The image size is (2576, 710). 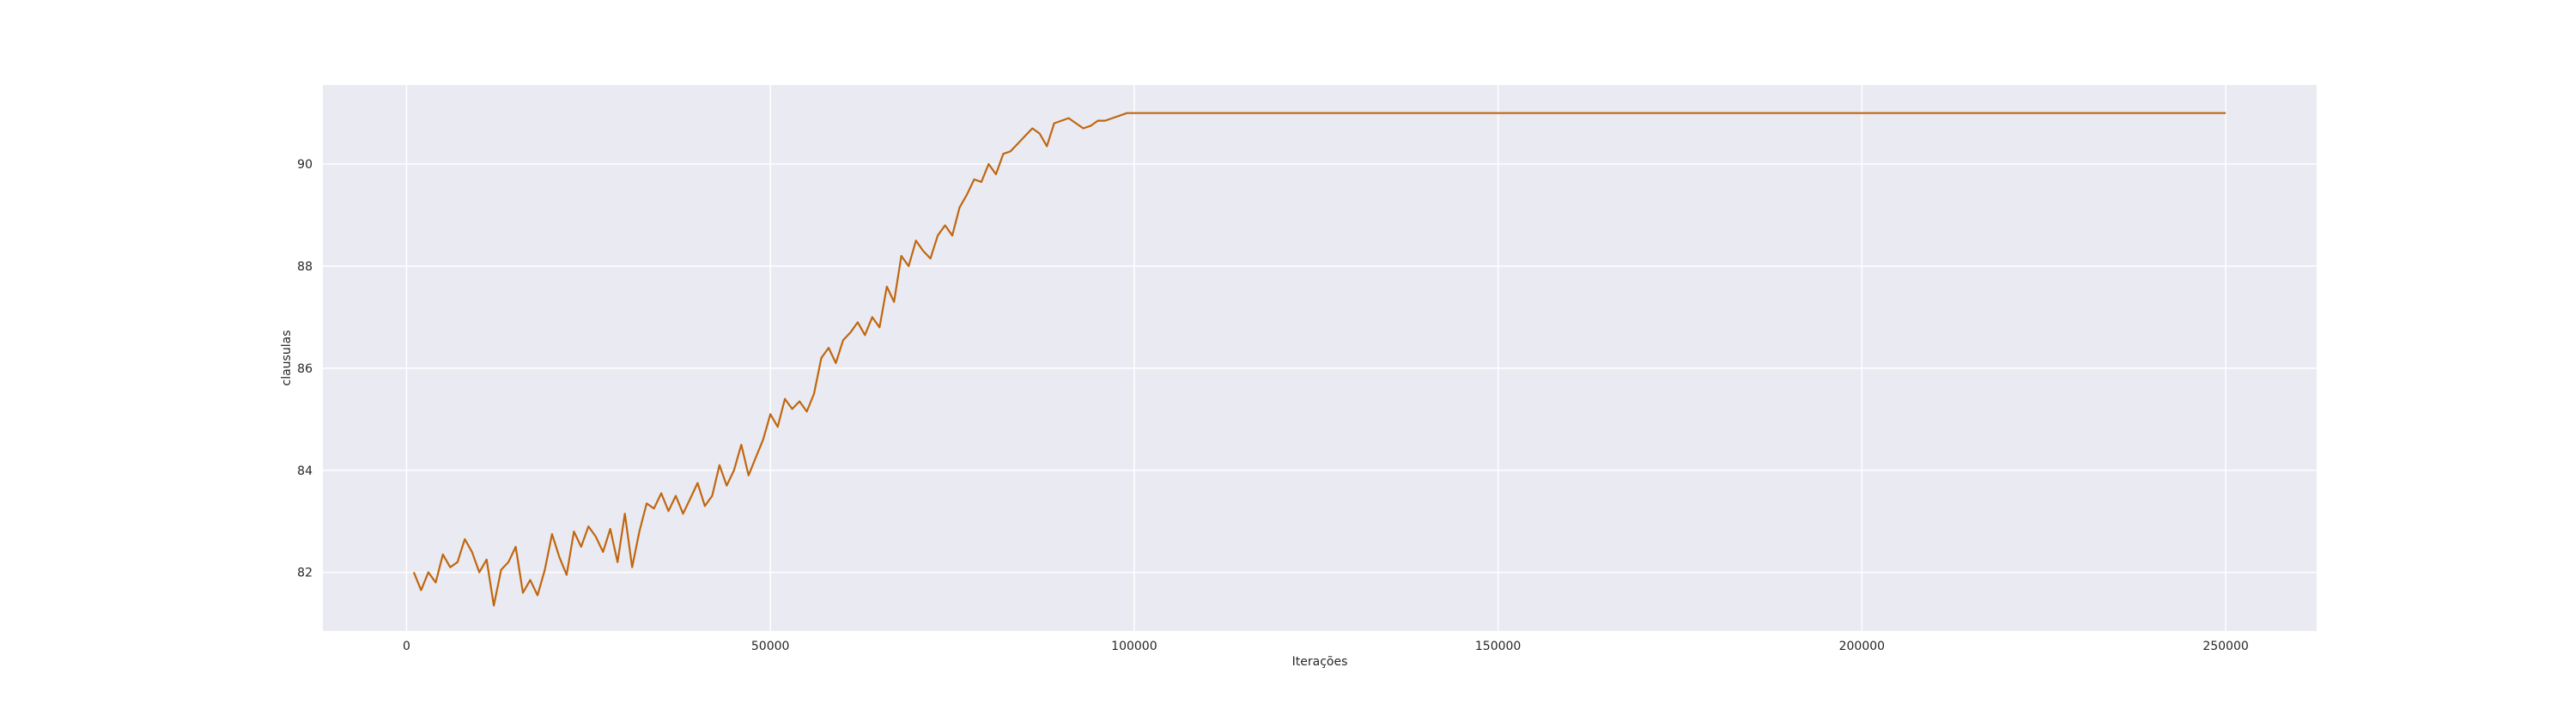 I want to click on y-axis-label: clausulas, so click(x=287, y=358).